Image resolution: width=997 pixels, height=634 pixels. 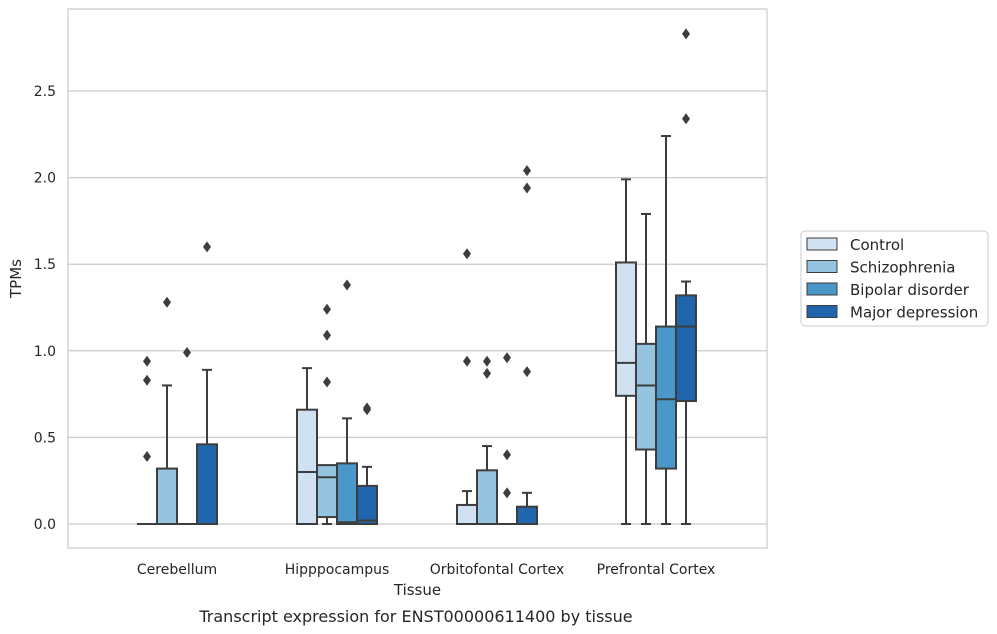 What do you see at coordinates (877, 245) in the screenshot?
I see `legend-label: Control` at bounding box center [877, 245].